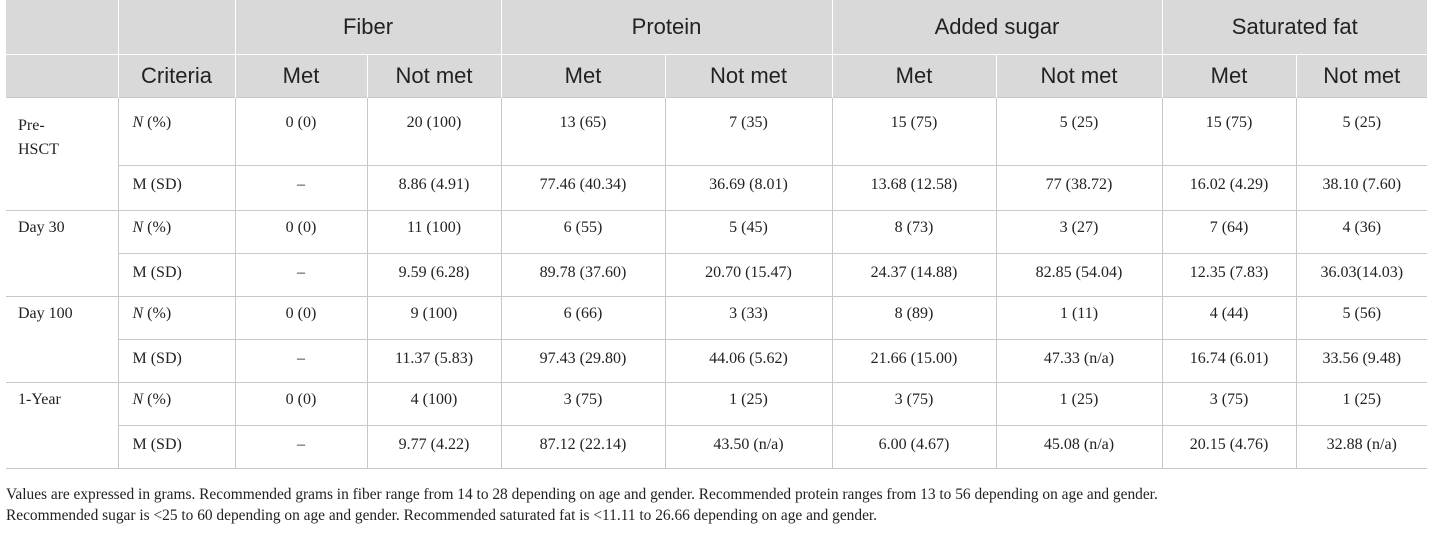 This screenshot has width=1435, height=538. What do you see at coordinates (367, 27) in the screenshot?
I see `header-group-fiber: Fiber` at bounding box center [367, 27].